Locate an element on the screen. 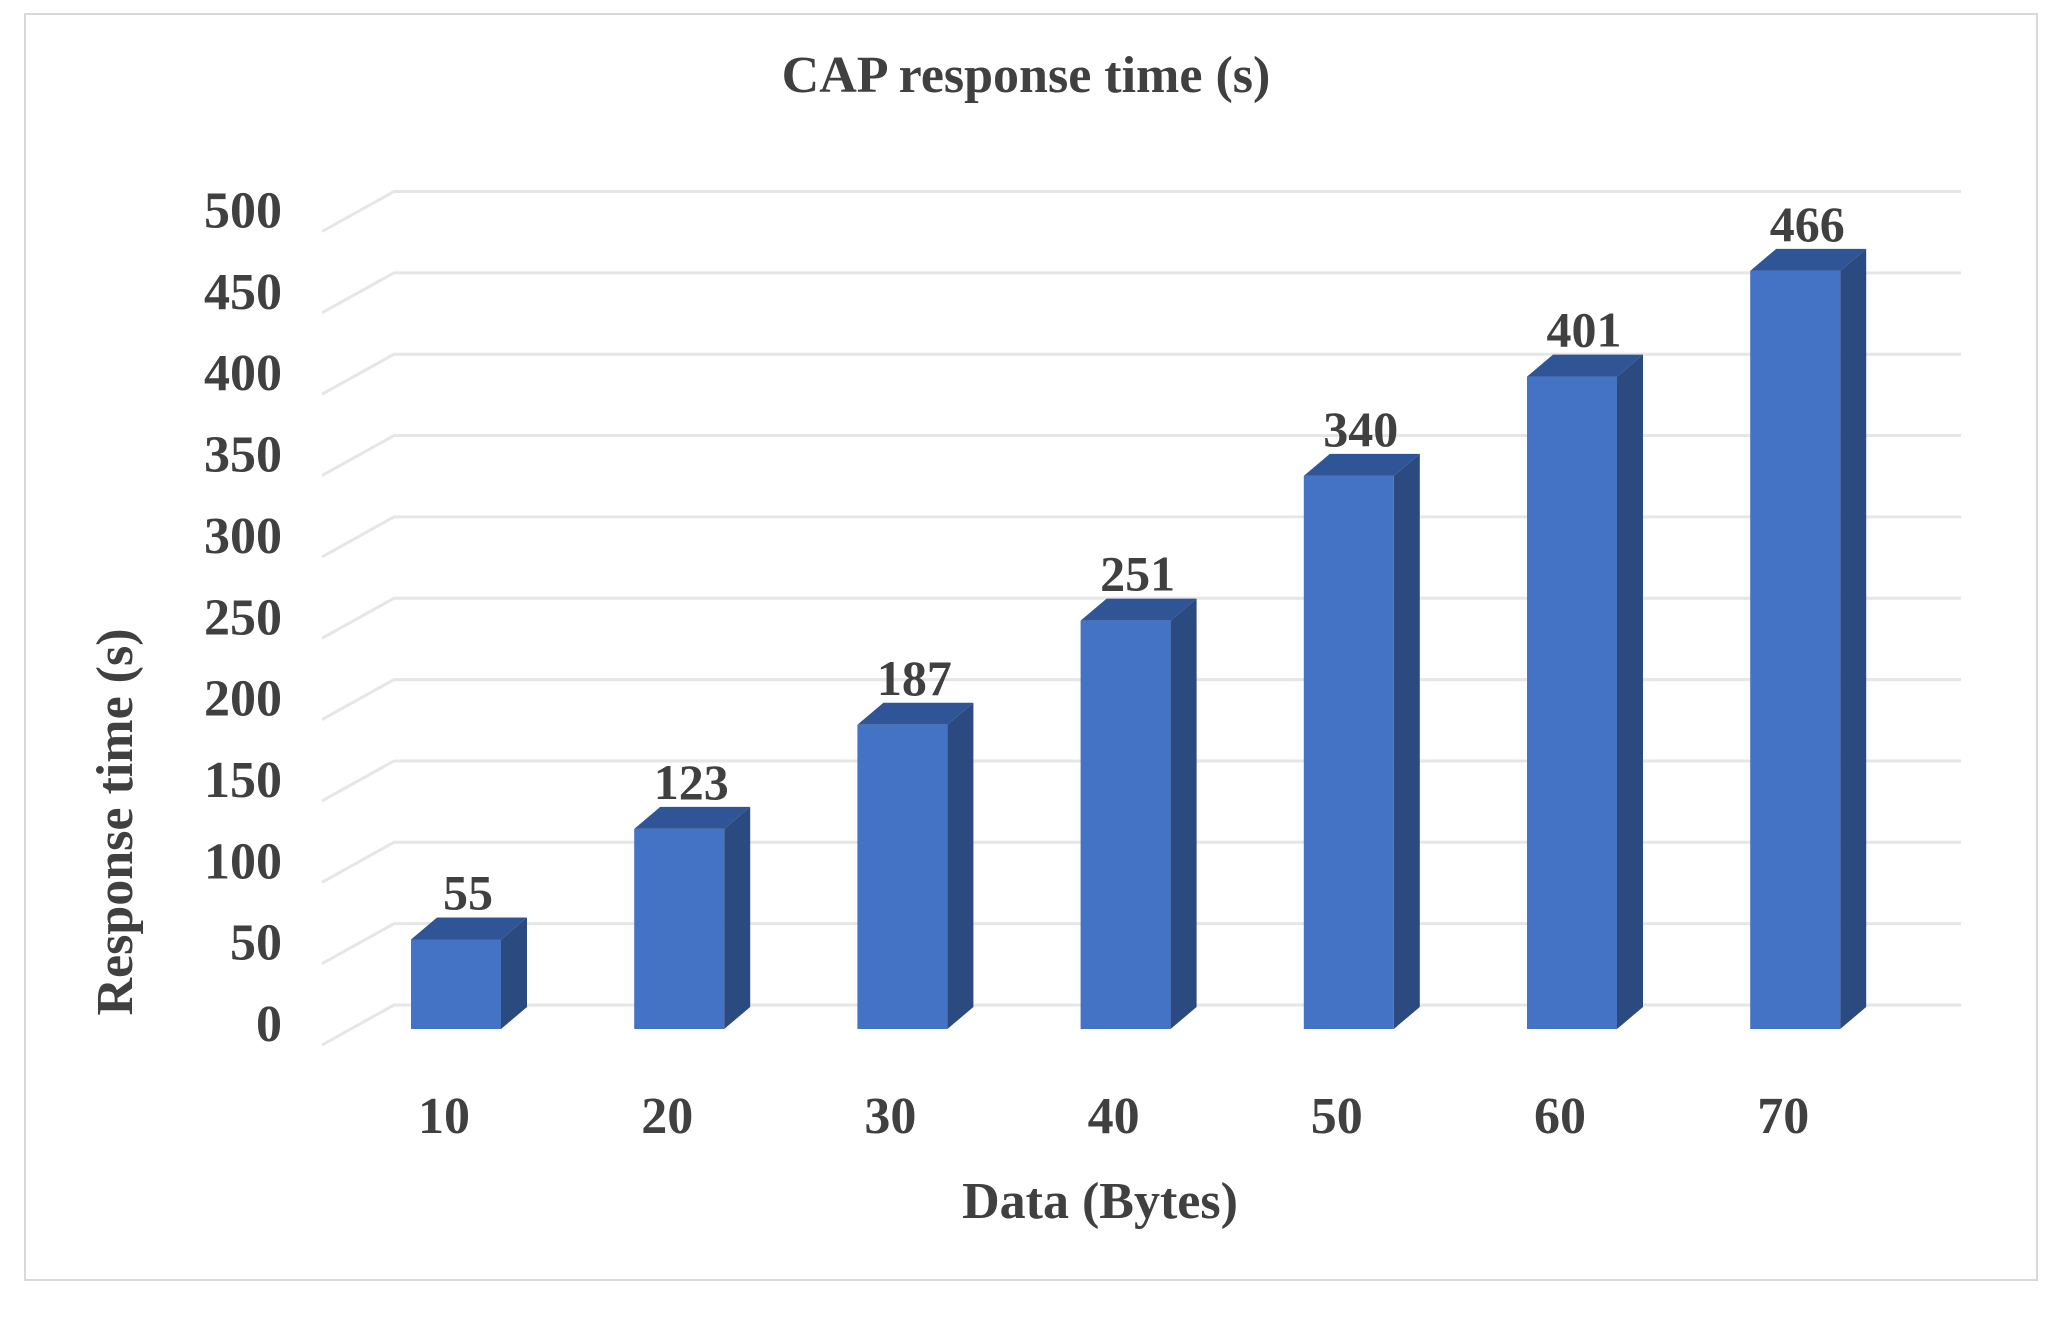 Image resolution: width=2048 pixels, height=1317 pixels. bar-40: 251 is located at coordinates (1138, 787).